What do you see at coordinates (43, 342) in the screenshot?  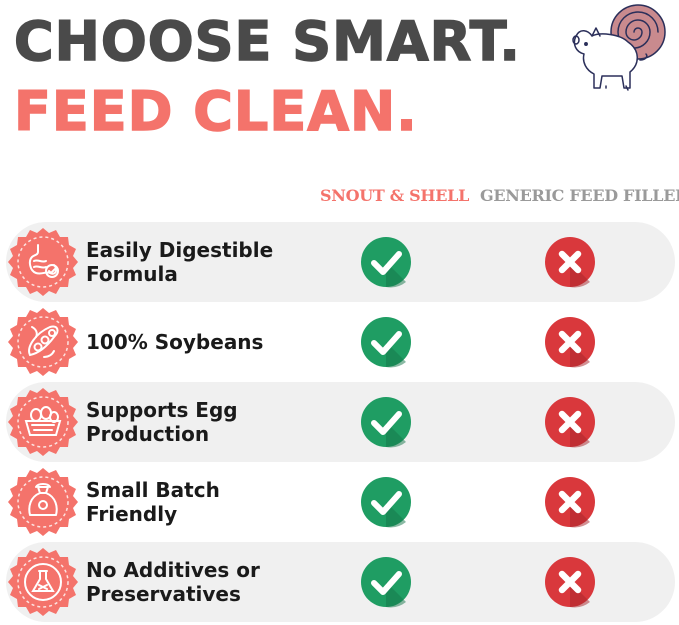 I see `soybean-icon` at bounding box center [43, 342].